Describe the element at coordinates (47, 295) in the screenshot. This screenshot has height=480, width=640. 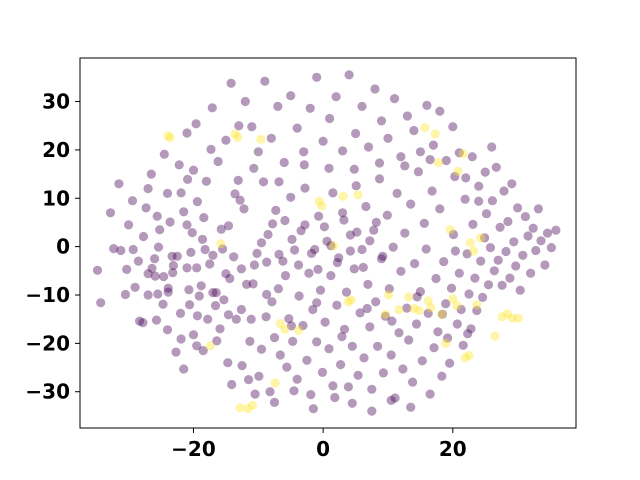
I see `y-tick-label: −10` at that location.